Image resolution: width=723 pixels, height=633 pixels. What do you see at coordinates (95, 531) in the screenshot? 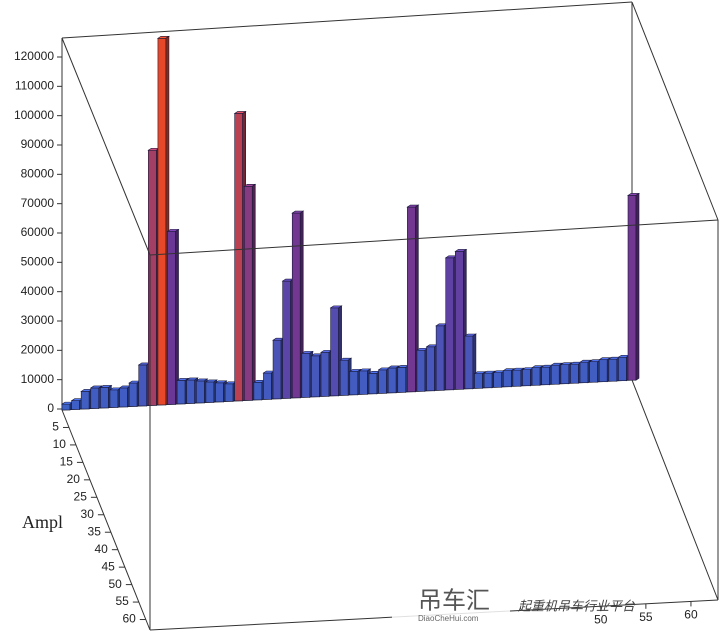
I see `z-tick-label: 35` at bounding box center [95, 531].